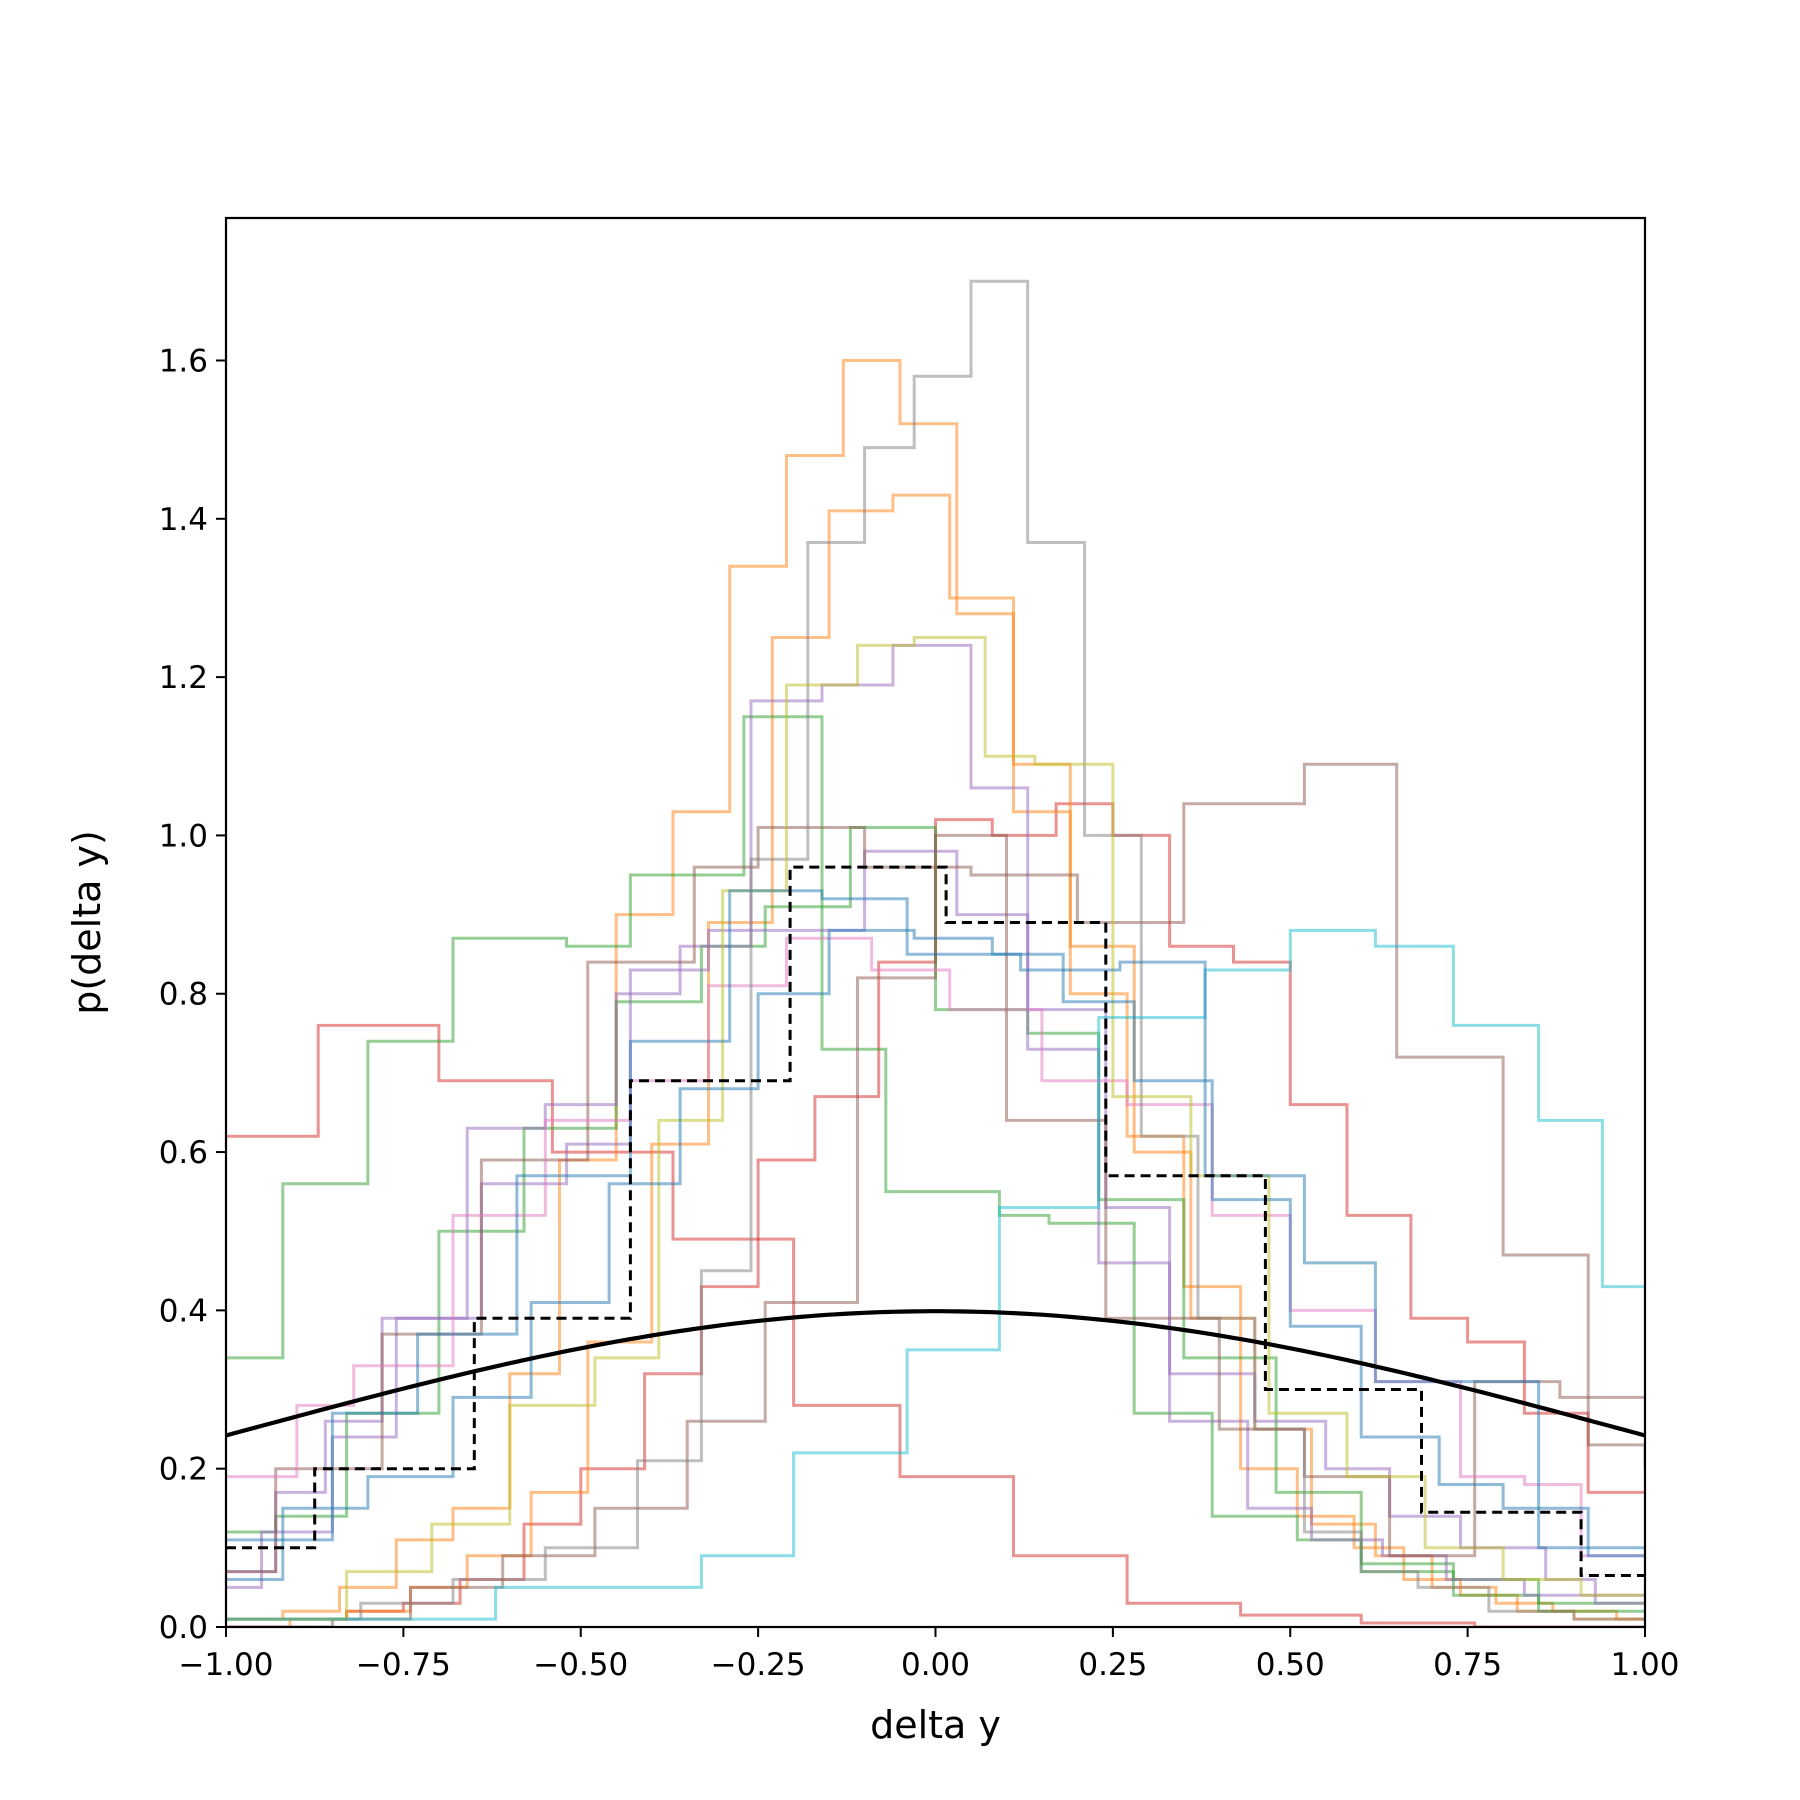  What do you see at coordinates (226, 1665) in the screenshot?
I see `x-tick-label: −1.00` at bounding box center [226, 1665].